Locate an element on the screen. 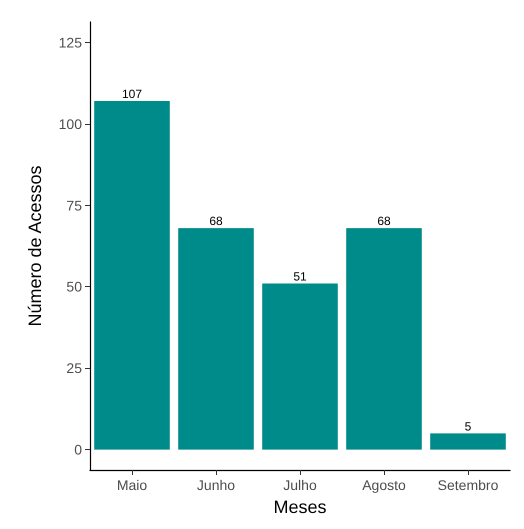 The image size is (524, 529). y-tick-label: 100 is located at coordinates (70, 124).